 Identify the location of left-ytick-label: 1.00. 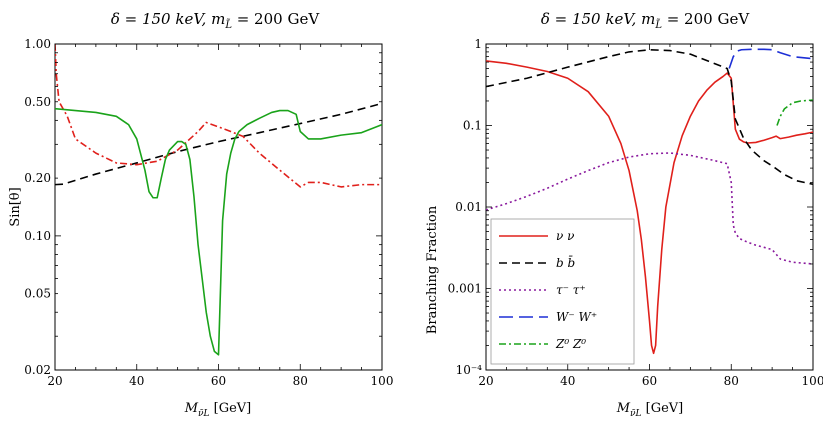
(37, 44).